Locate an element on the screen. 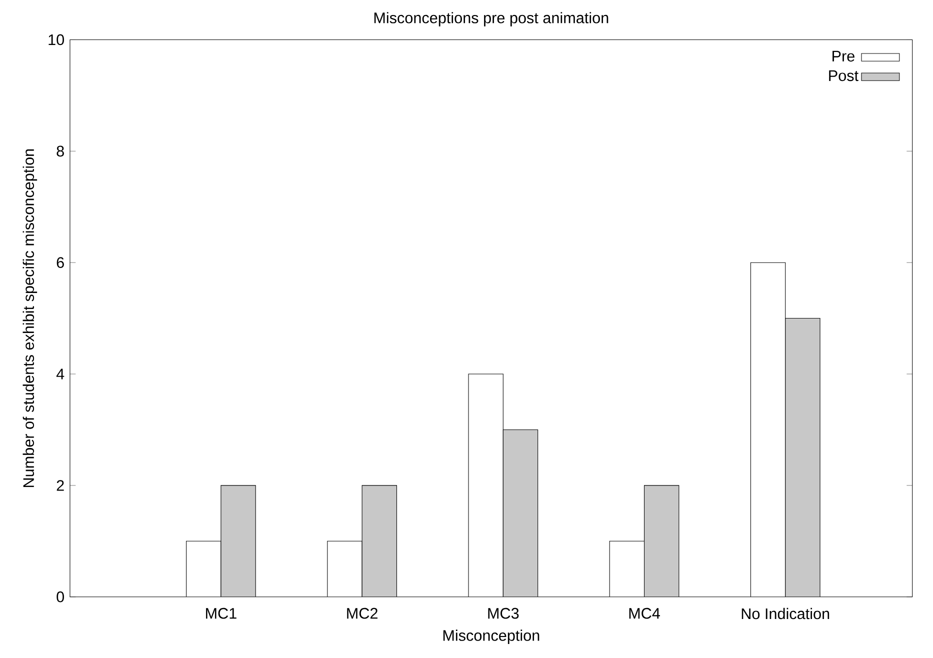 The height and width of the screenshot is (658, 933). x-tick-label: MC4 is located at coordinates (644, 613).